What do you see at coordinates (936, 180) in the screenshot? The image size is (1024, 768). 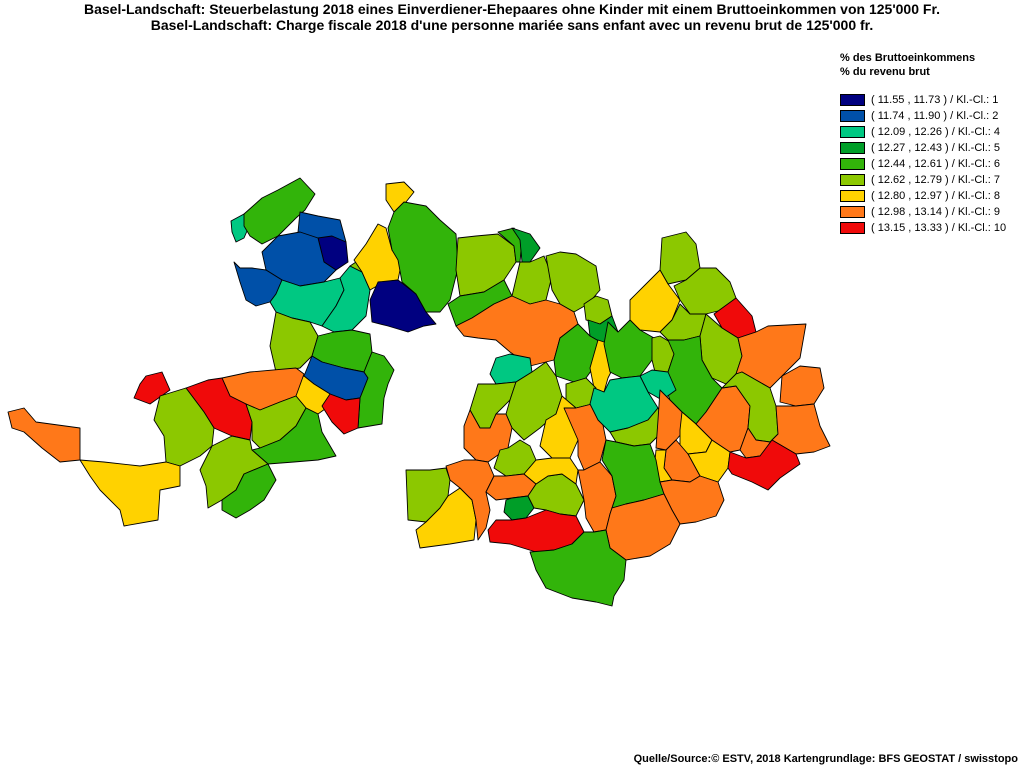 I see `legend-label: ( 12.62 , 12.79 ) / Kl.-Cl.: 7` at bounding box center [936, 180].